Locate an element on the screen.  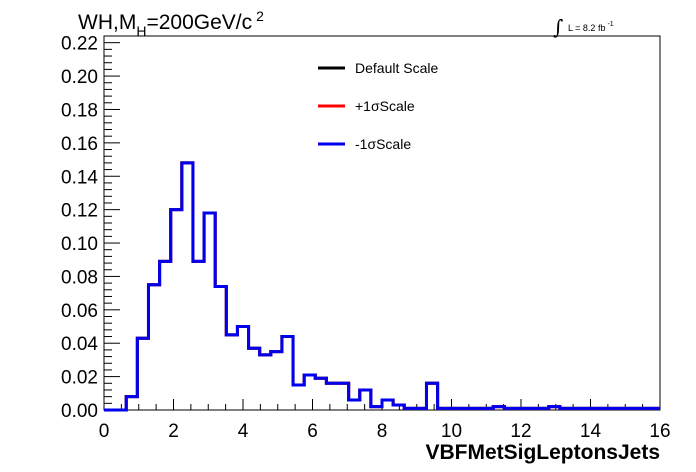
x-tick-label: 16 is located at coordinates (659, 431).